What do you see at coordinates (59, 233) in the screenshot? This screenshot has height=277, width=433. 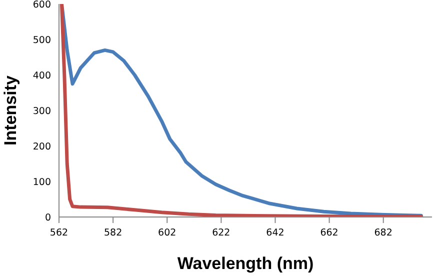 I see `x-tick-label: 562` at bounding box center [59, 233].